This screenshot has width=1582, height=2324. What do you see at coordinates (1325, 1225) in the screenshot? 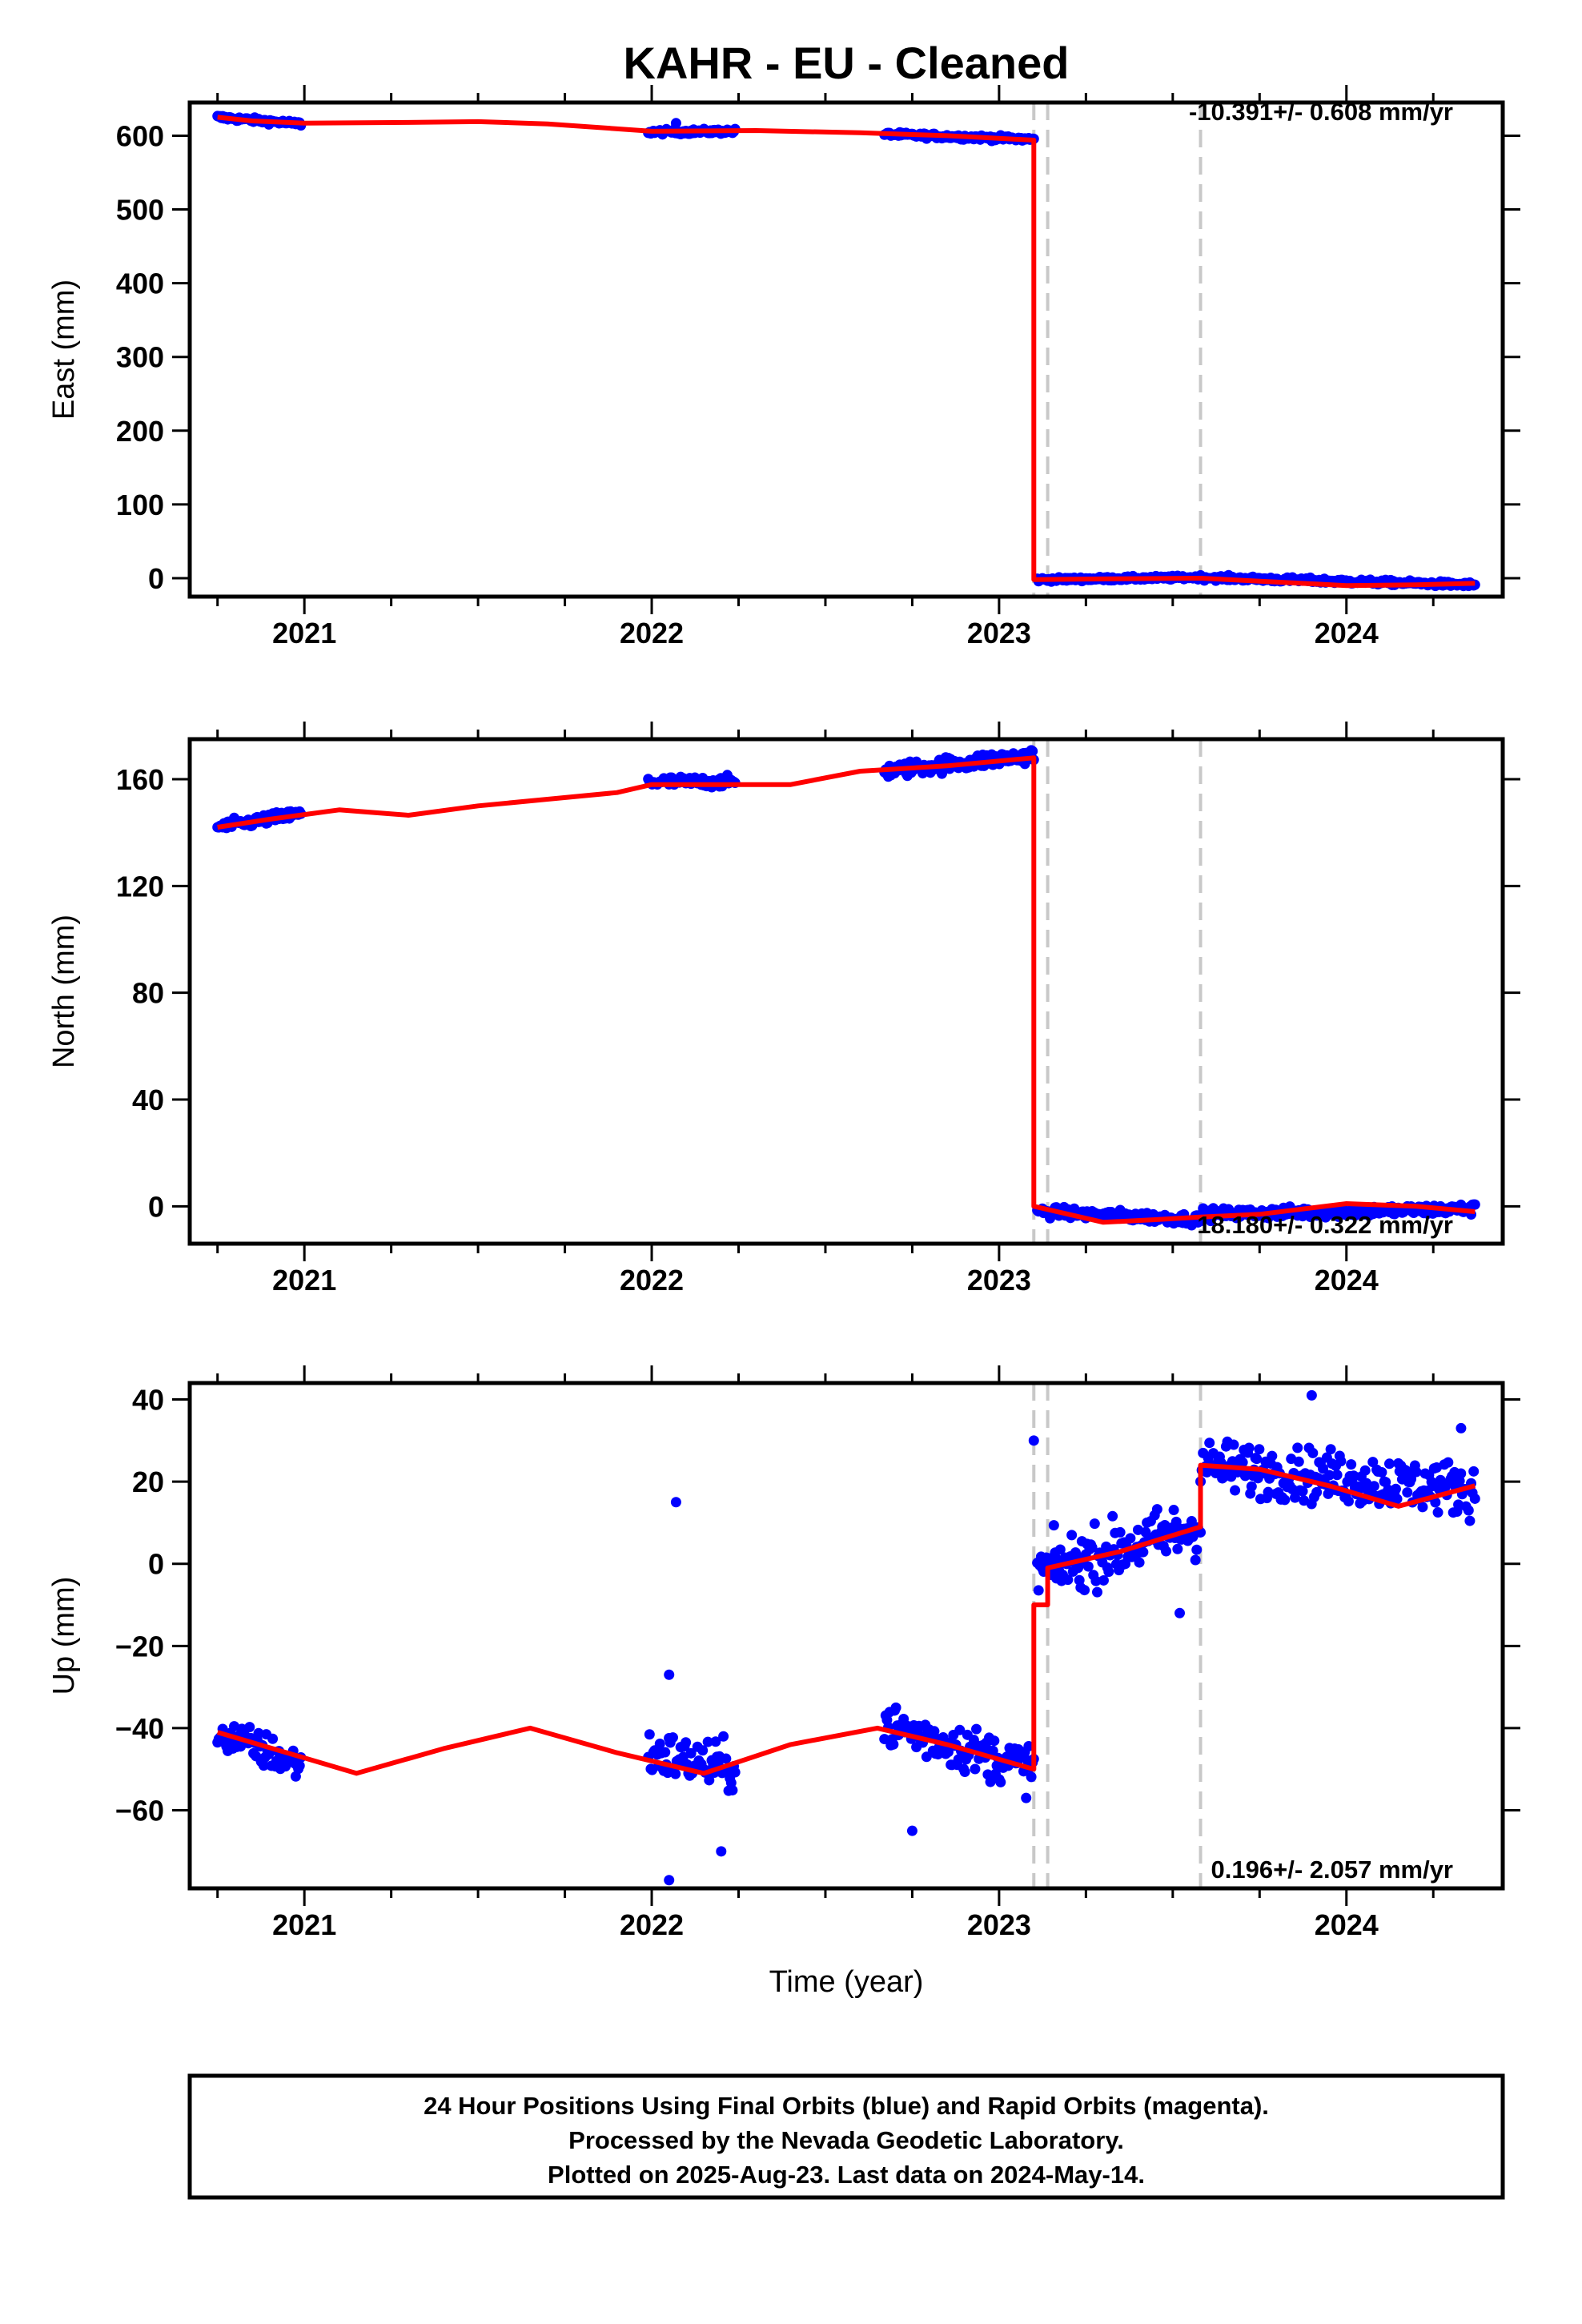
I see `rate-label: 18.180+/- 0.322 mm/yr` at bounding box center [1325, 1225].